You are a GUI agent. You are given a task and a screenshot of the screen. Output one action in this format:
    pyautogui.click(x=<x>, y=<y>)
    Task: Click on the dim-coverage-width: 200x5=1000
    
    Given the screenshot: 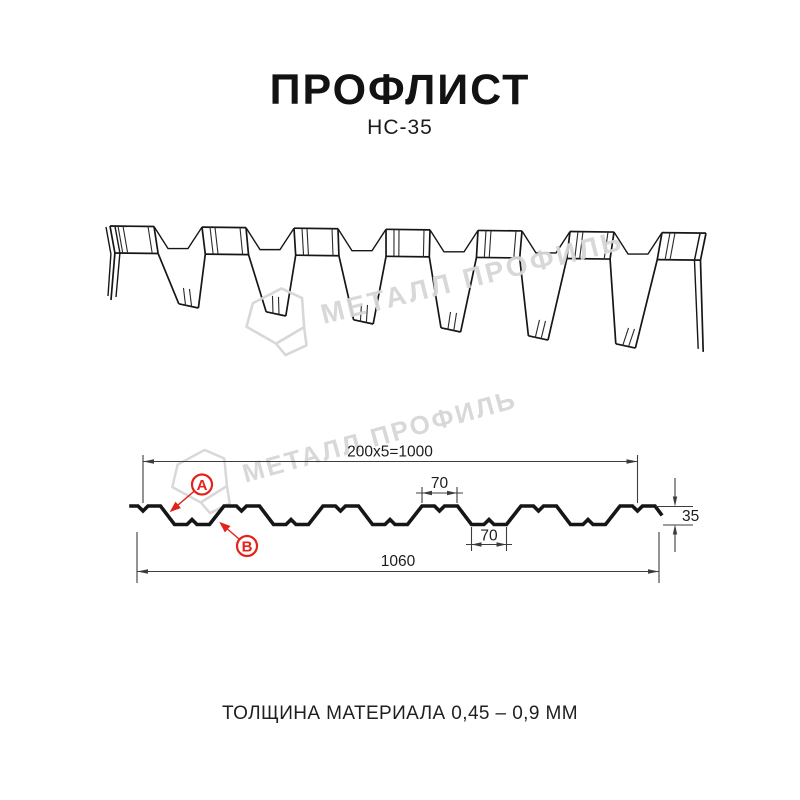 What is the action you would take?
    pyautogui.click(x=390, y=473)
    